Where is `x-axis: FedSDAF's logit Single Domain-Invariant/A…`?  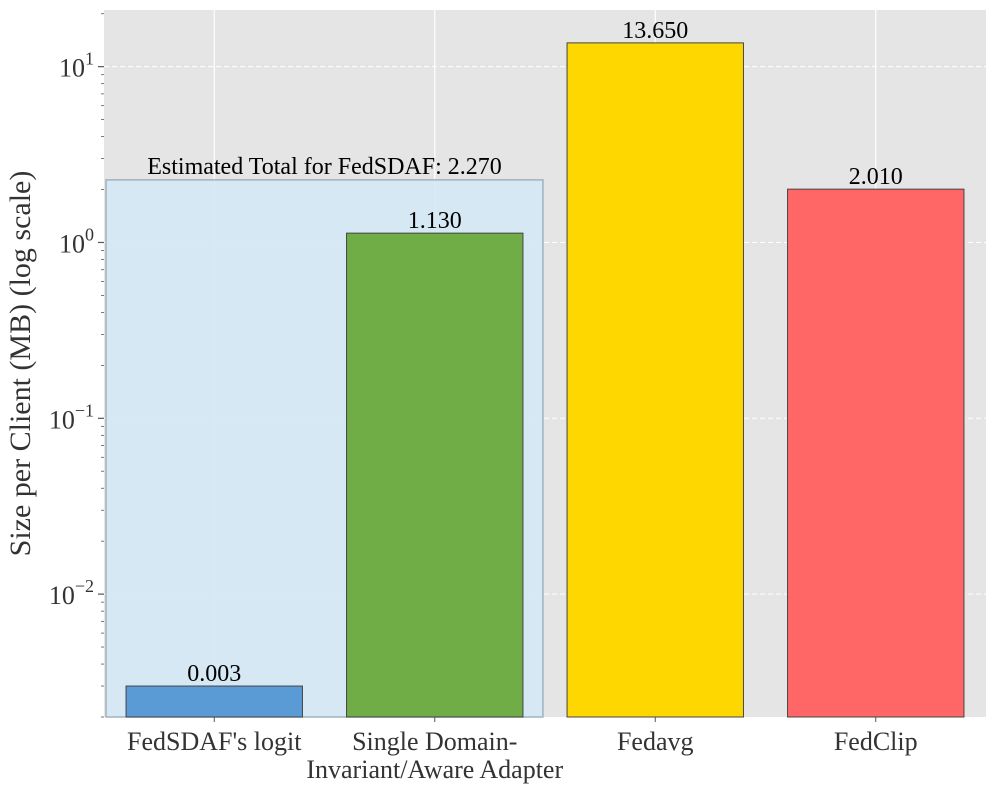 x-axis: FedSDAF's logit Single Domain-Invariant/A… is located at coordinates (522, 750).